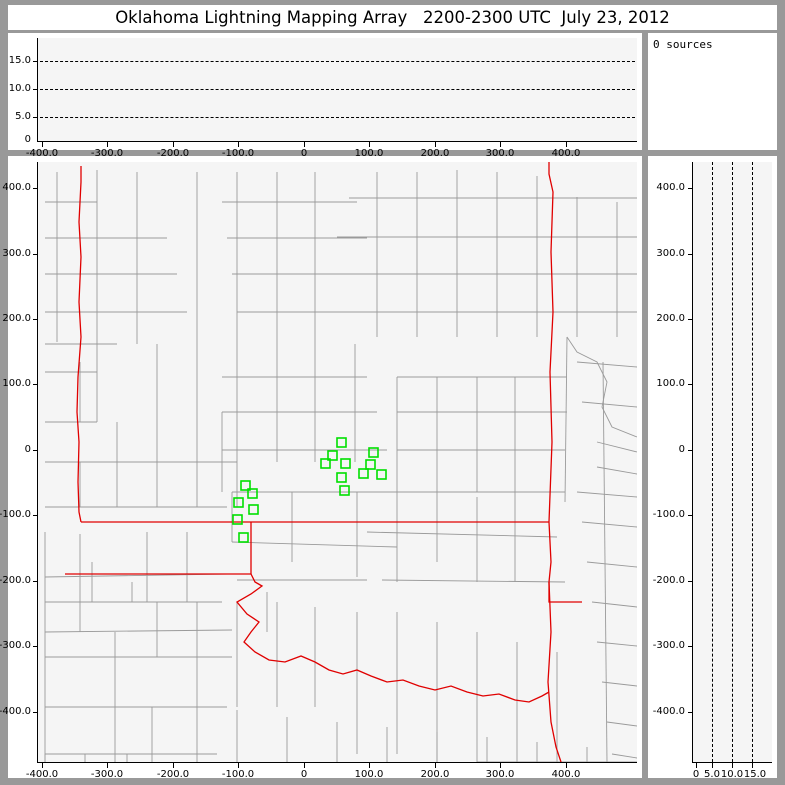 This screenshot has width=785, height=785. Describe the element at coordinates (692, 462) in the screenshot. I see `hist-y-axis` at that location.